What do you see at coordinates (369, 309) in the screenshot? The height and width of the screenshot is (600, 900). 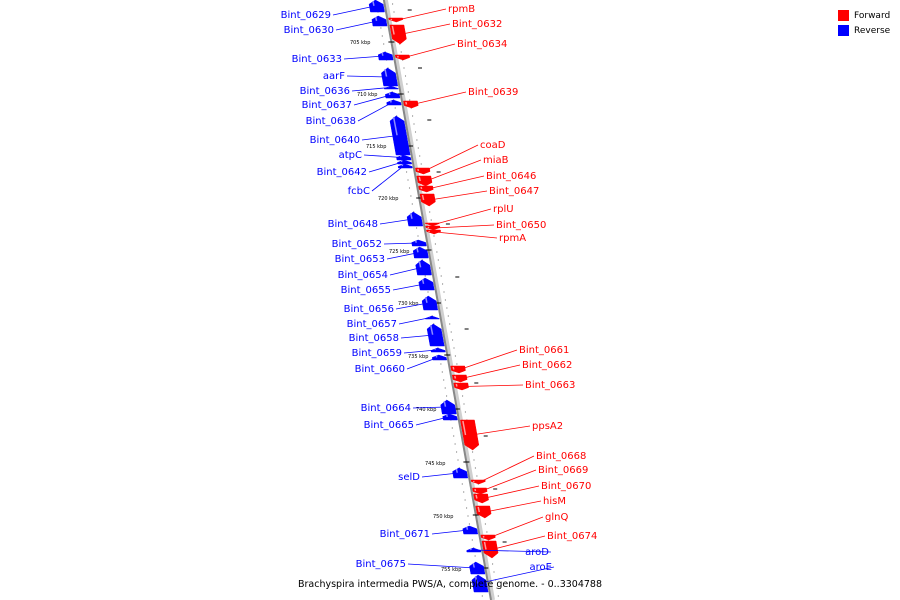 I see `gene-label-bint-0656: Bint_0656` at bounding box center [369, 309].